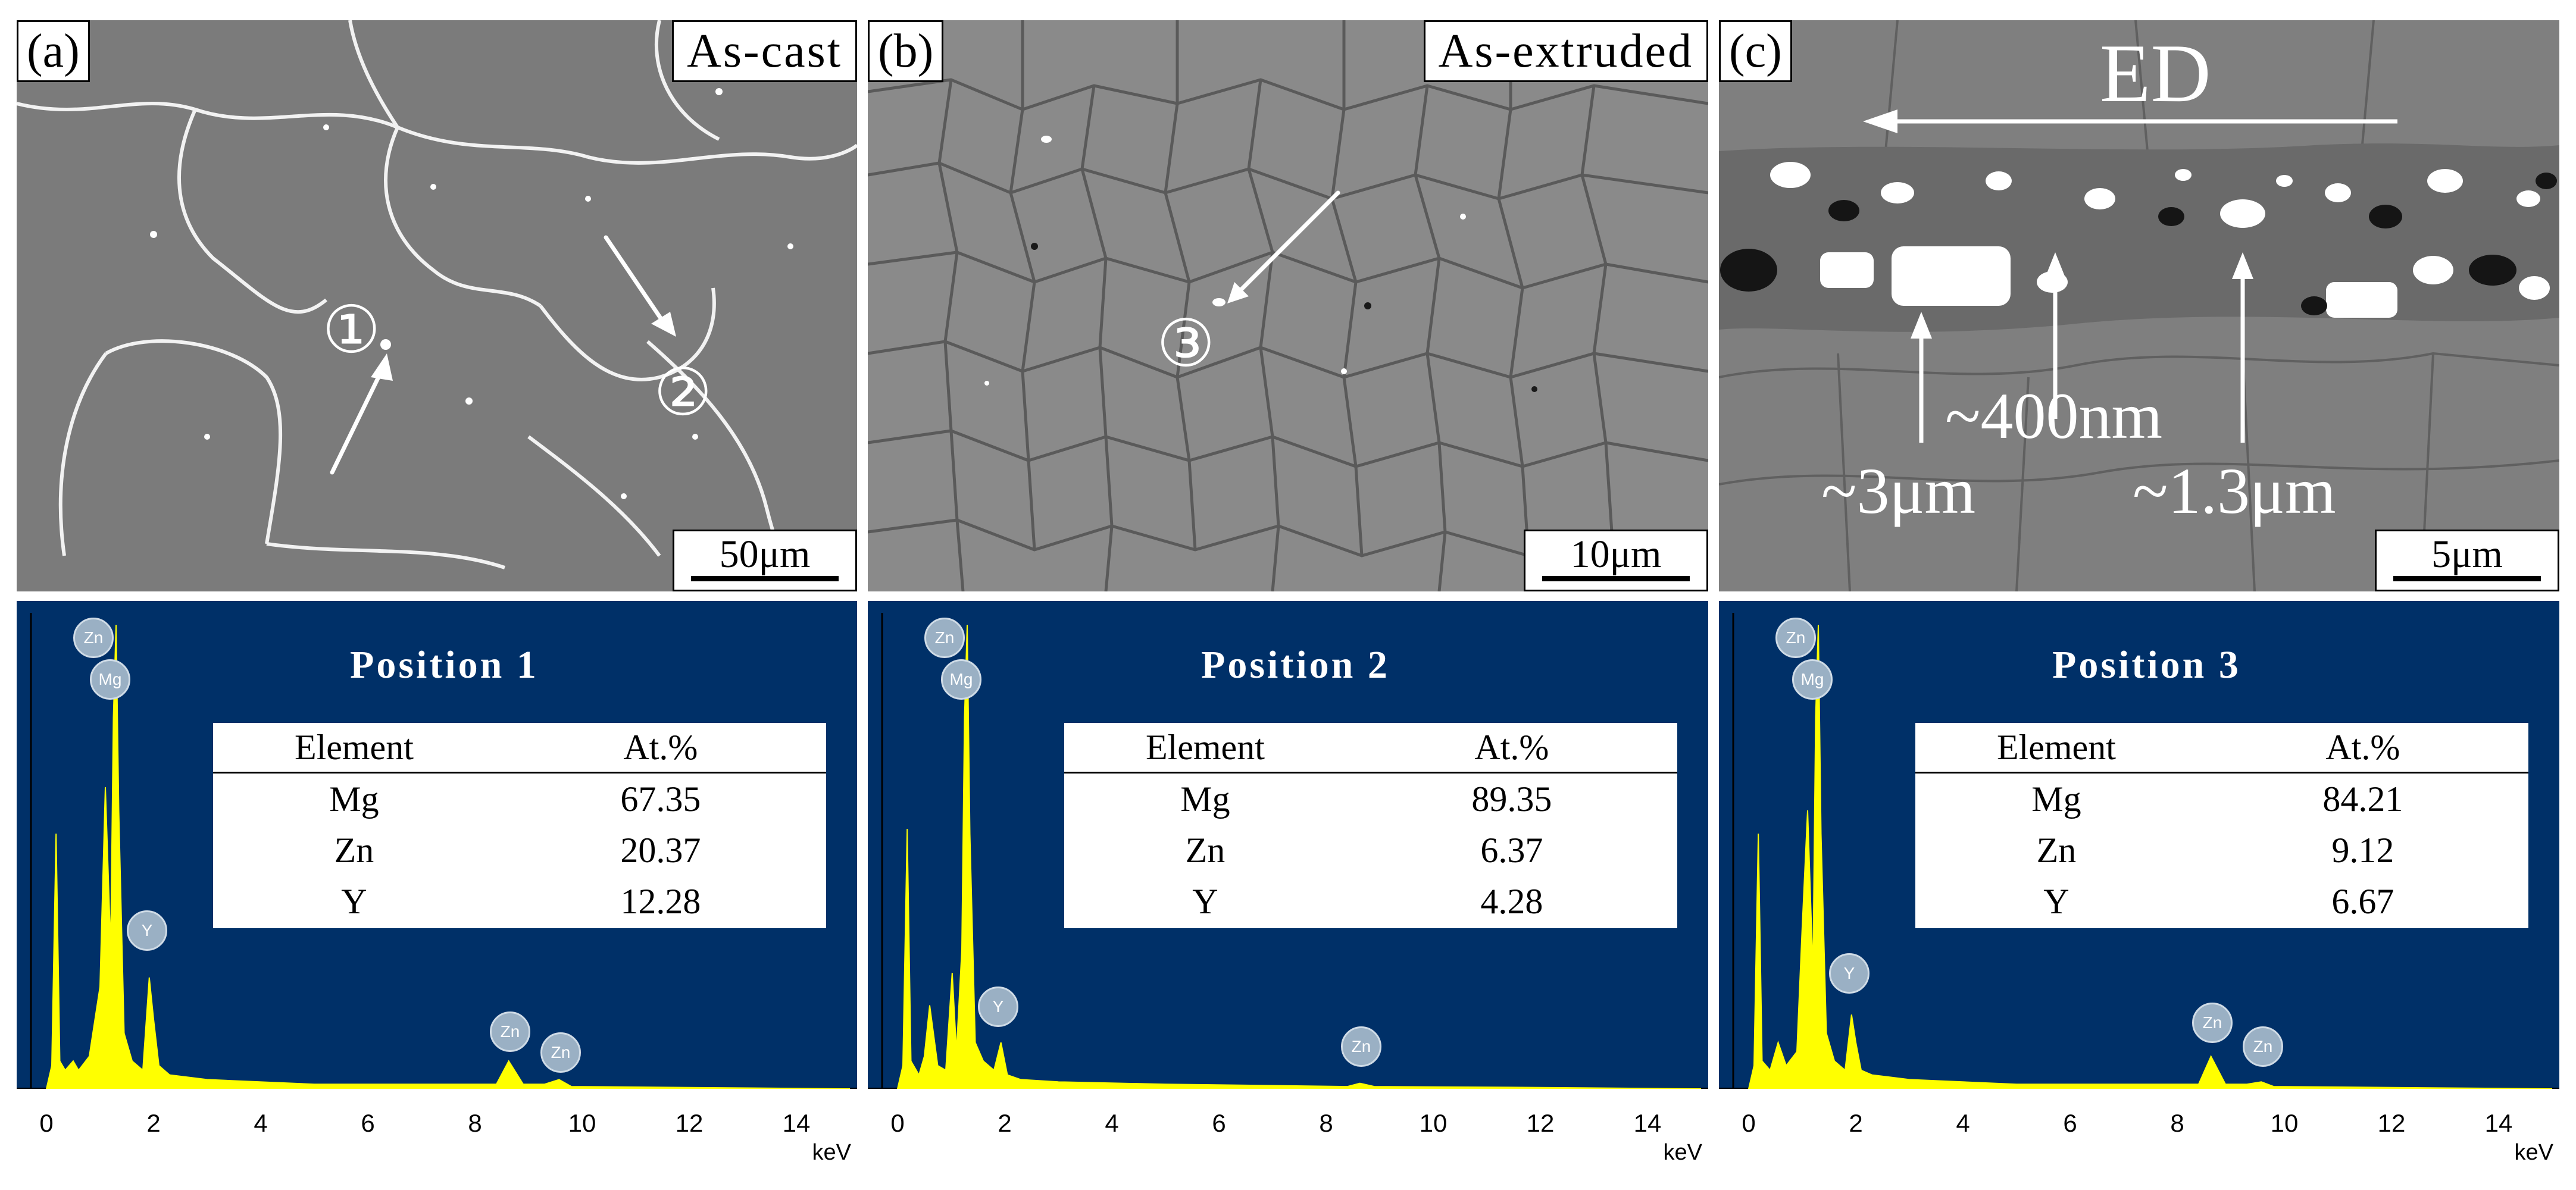 This screenshot has width=2576, height=1190. I want to click on spectrum-title: Position 1, so click(444, 665).